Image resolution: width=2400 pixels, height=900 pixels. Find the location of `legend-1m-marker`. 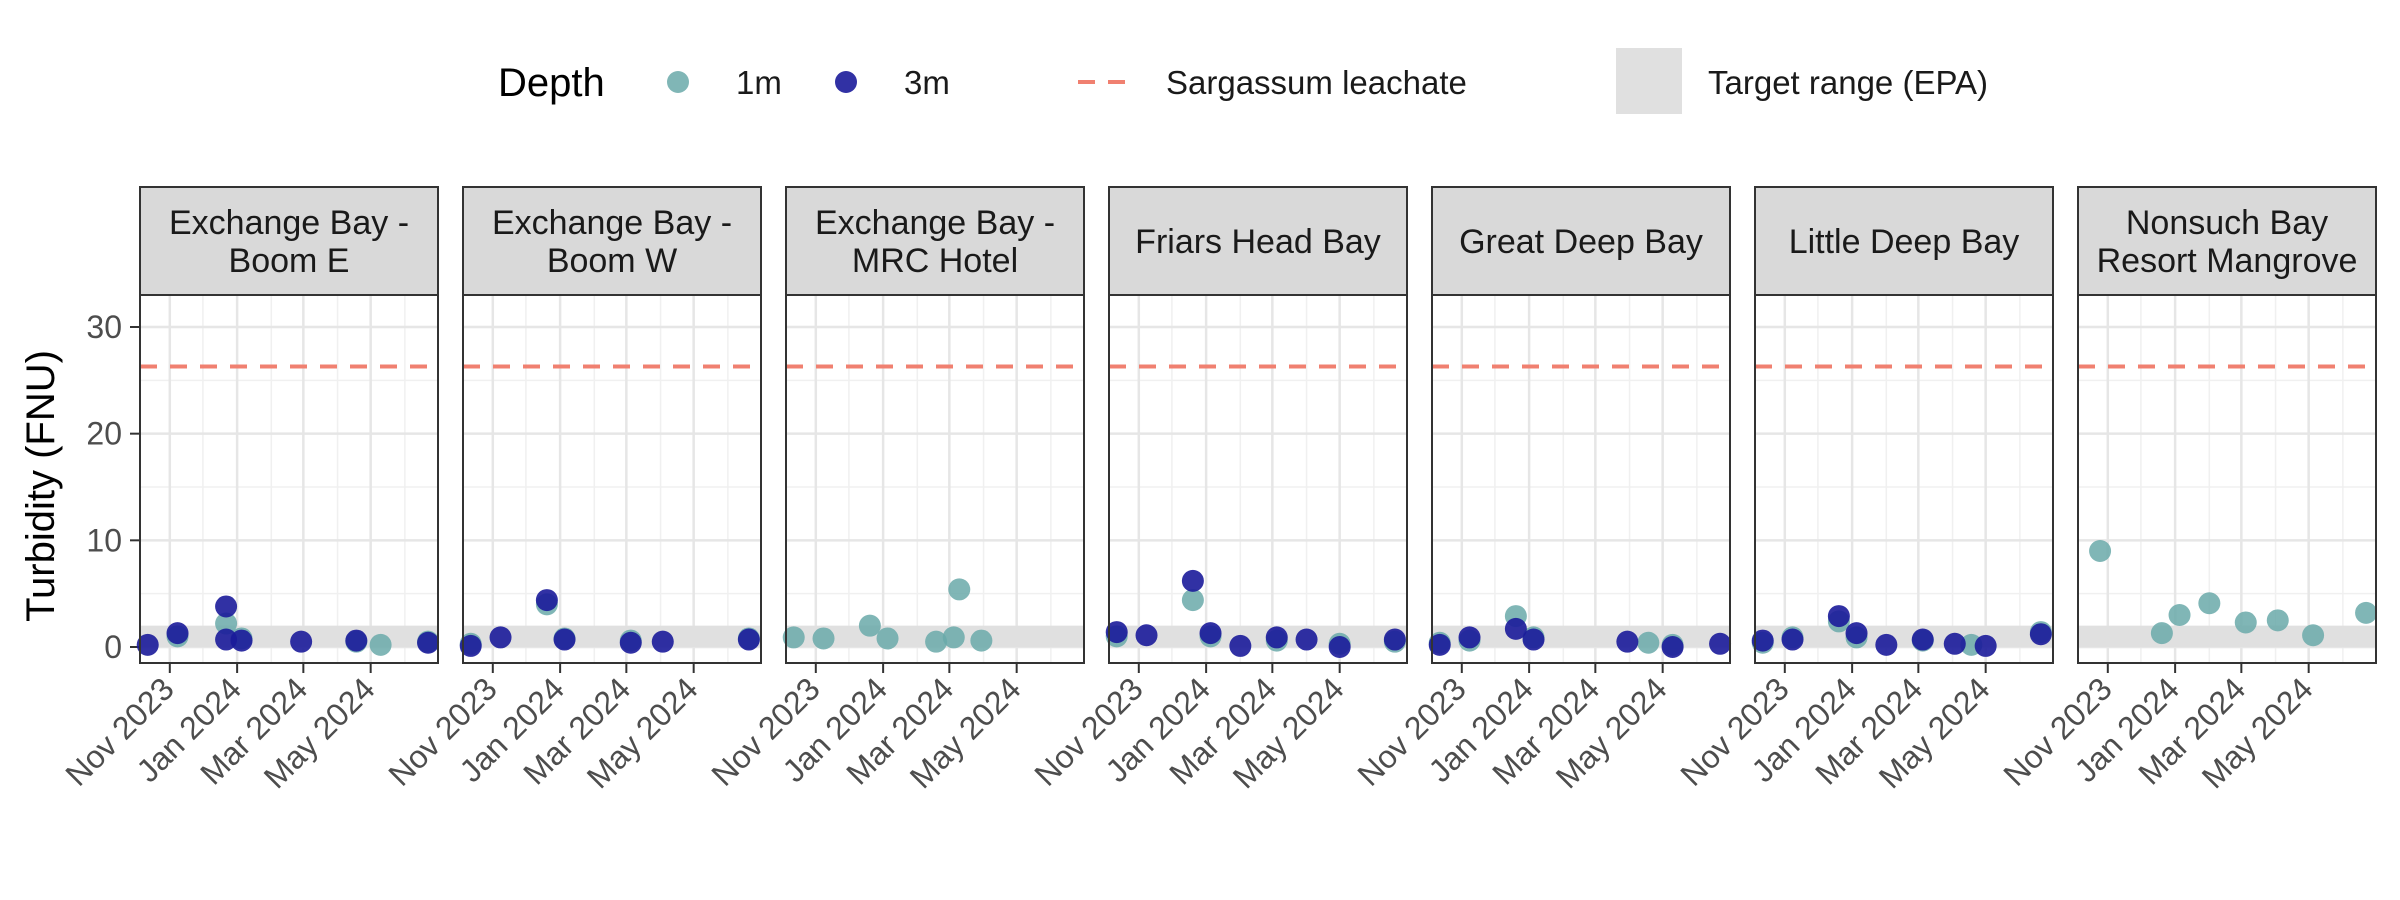

legend-1m-marker is located at coordinates (678, 82).